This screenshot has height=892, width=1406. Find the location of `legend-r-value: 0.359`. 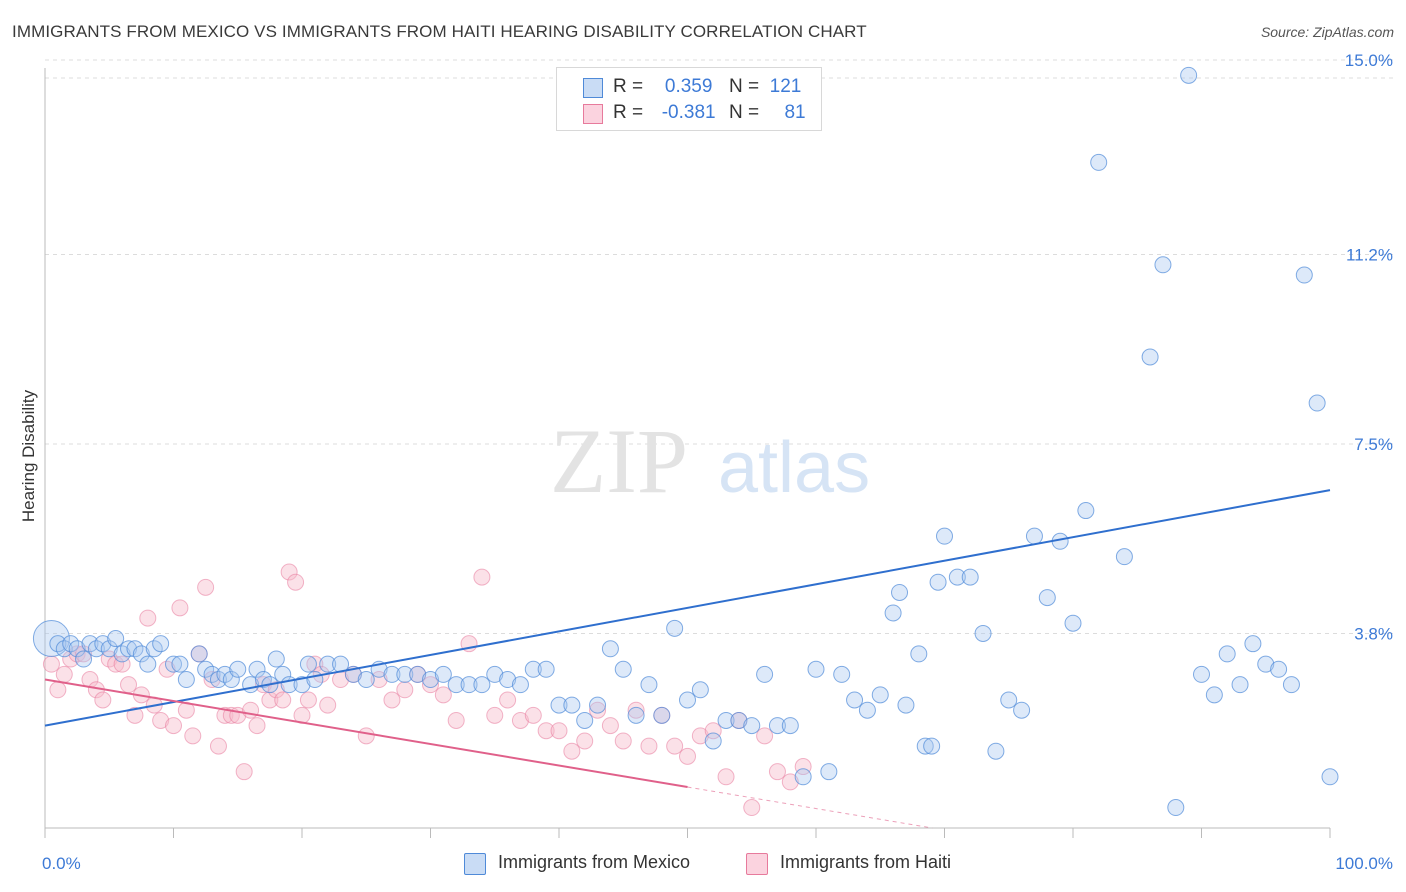

legend-r-value: 0.359 is located at coordinates (688, 86).